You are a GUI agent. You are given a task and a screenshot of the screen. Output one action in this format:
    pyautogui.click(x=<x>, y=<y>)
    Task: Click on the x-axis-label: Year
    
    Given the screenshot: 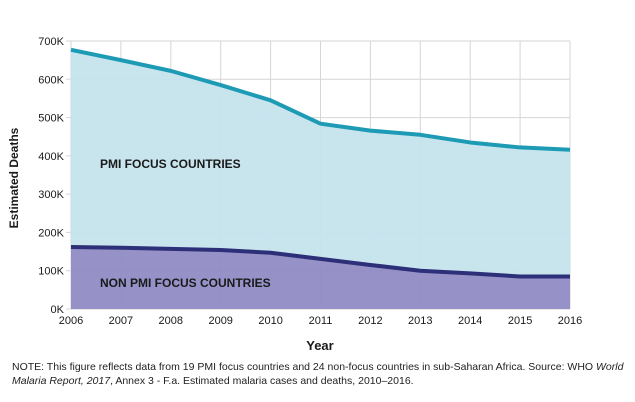 What is the action you would take?
    pyautogui.click(x=319, y=345)
    